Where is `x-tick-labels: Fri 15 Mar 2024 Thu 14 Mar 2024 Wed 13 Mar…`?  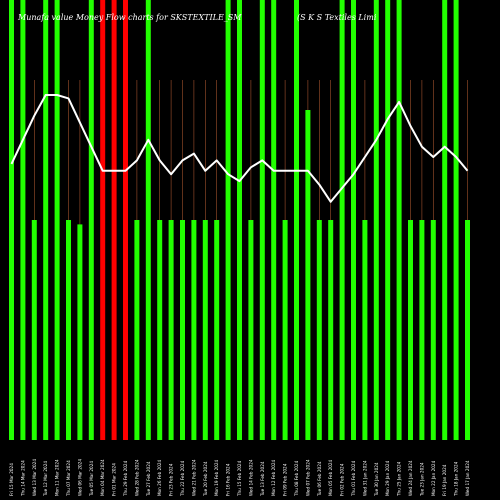 x-tick-labels: Fri 15 Mar 2024 Thu 14 Mar 2024 Wed 13 Mar… is located at coordinates (239, 478).